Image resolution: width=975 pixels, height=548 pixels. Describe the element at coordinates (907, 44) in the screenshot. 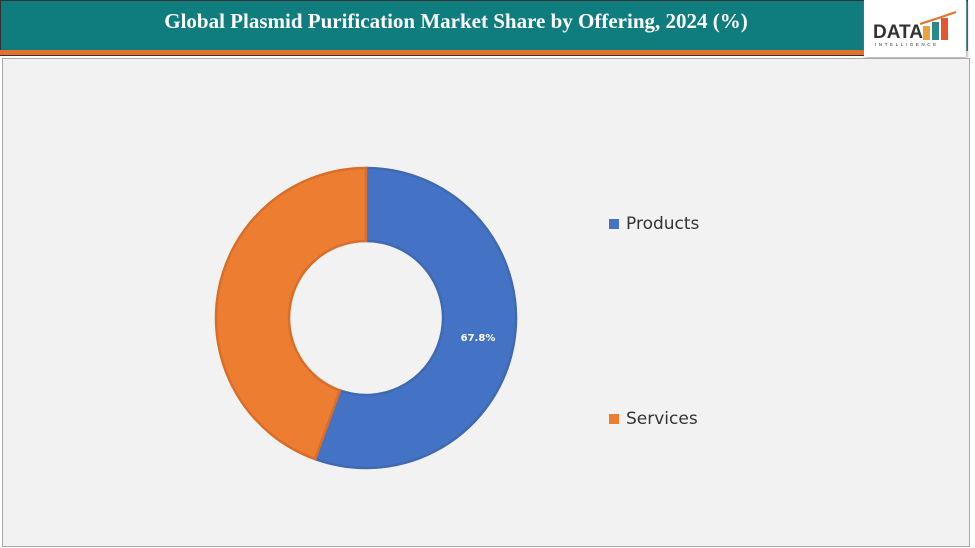

I see `svg-text: INTELLIGENCE` at that location.